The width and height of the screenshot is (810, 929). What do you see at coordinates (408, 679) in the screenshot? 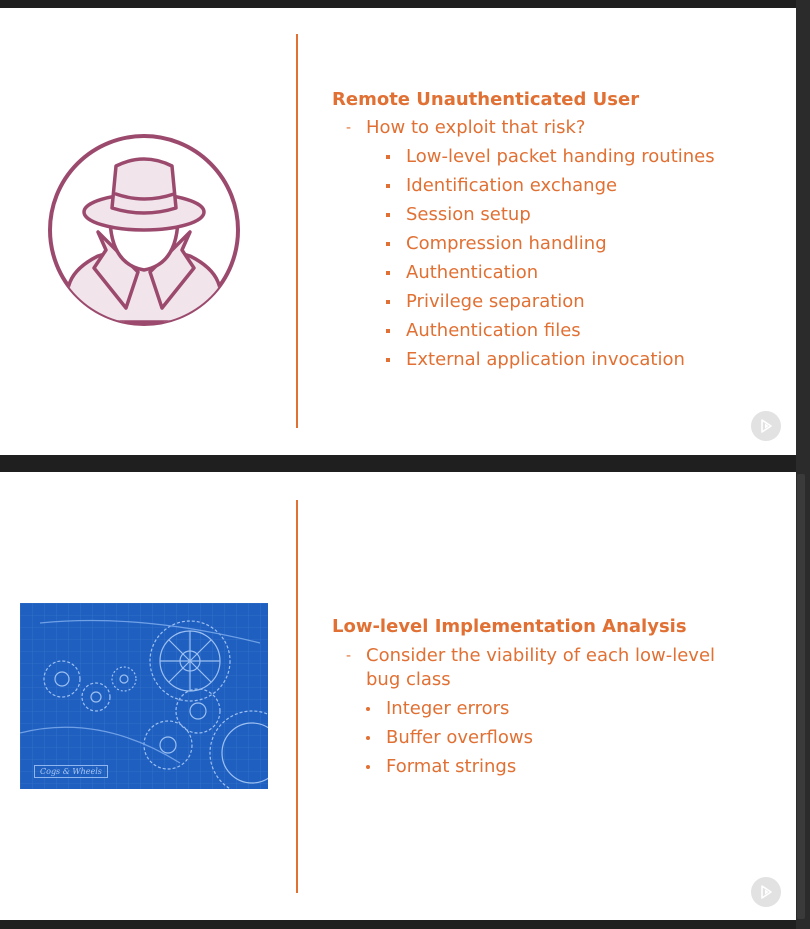
I see `sub-point-text-line2: bug class` at bounding box center [408, 679].